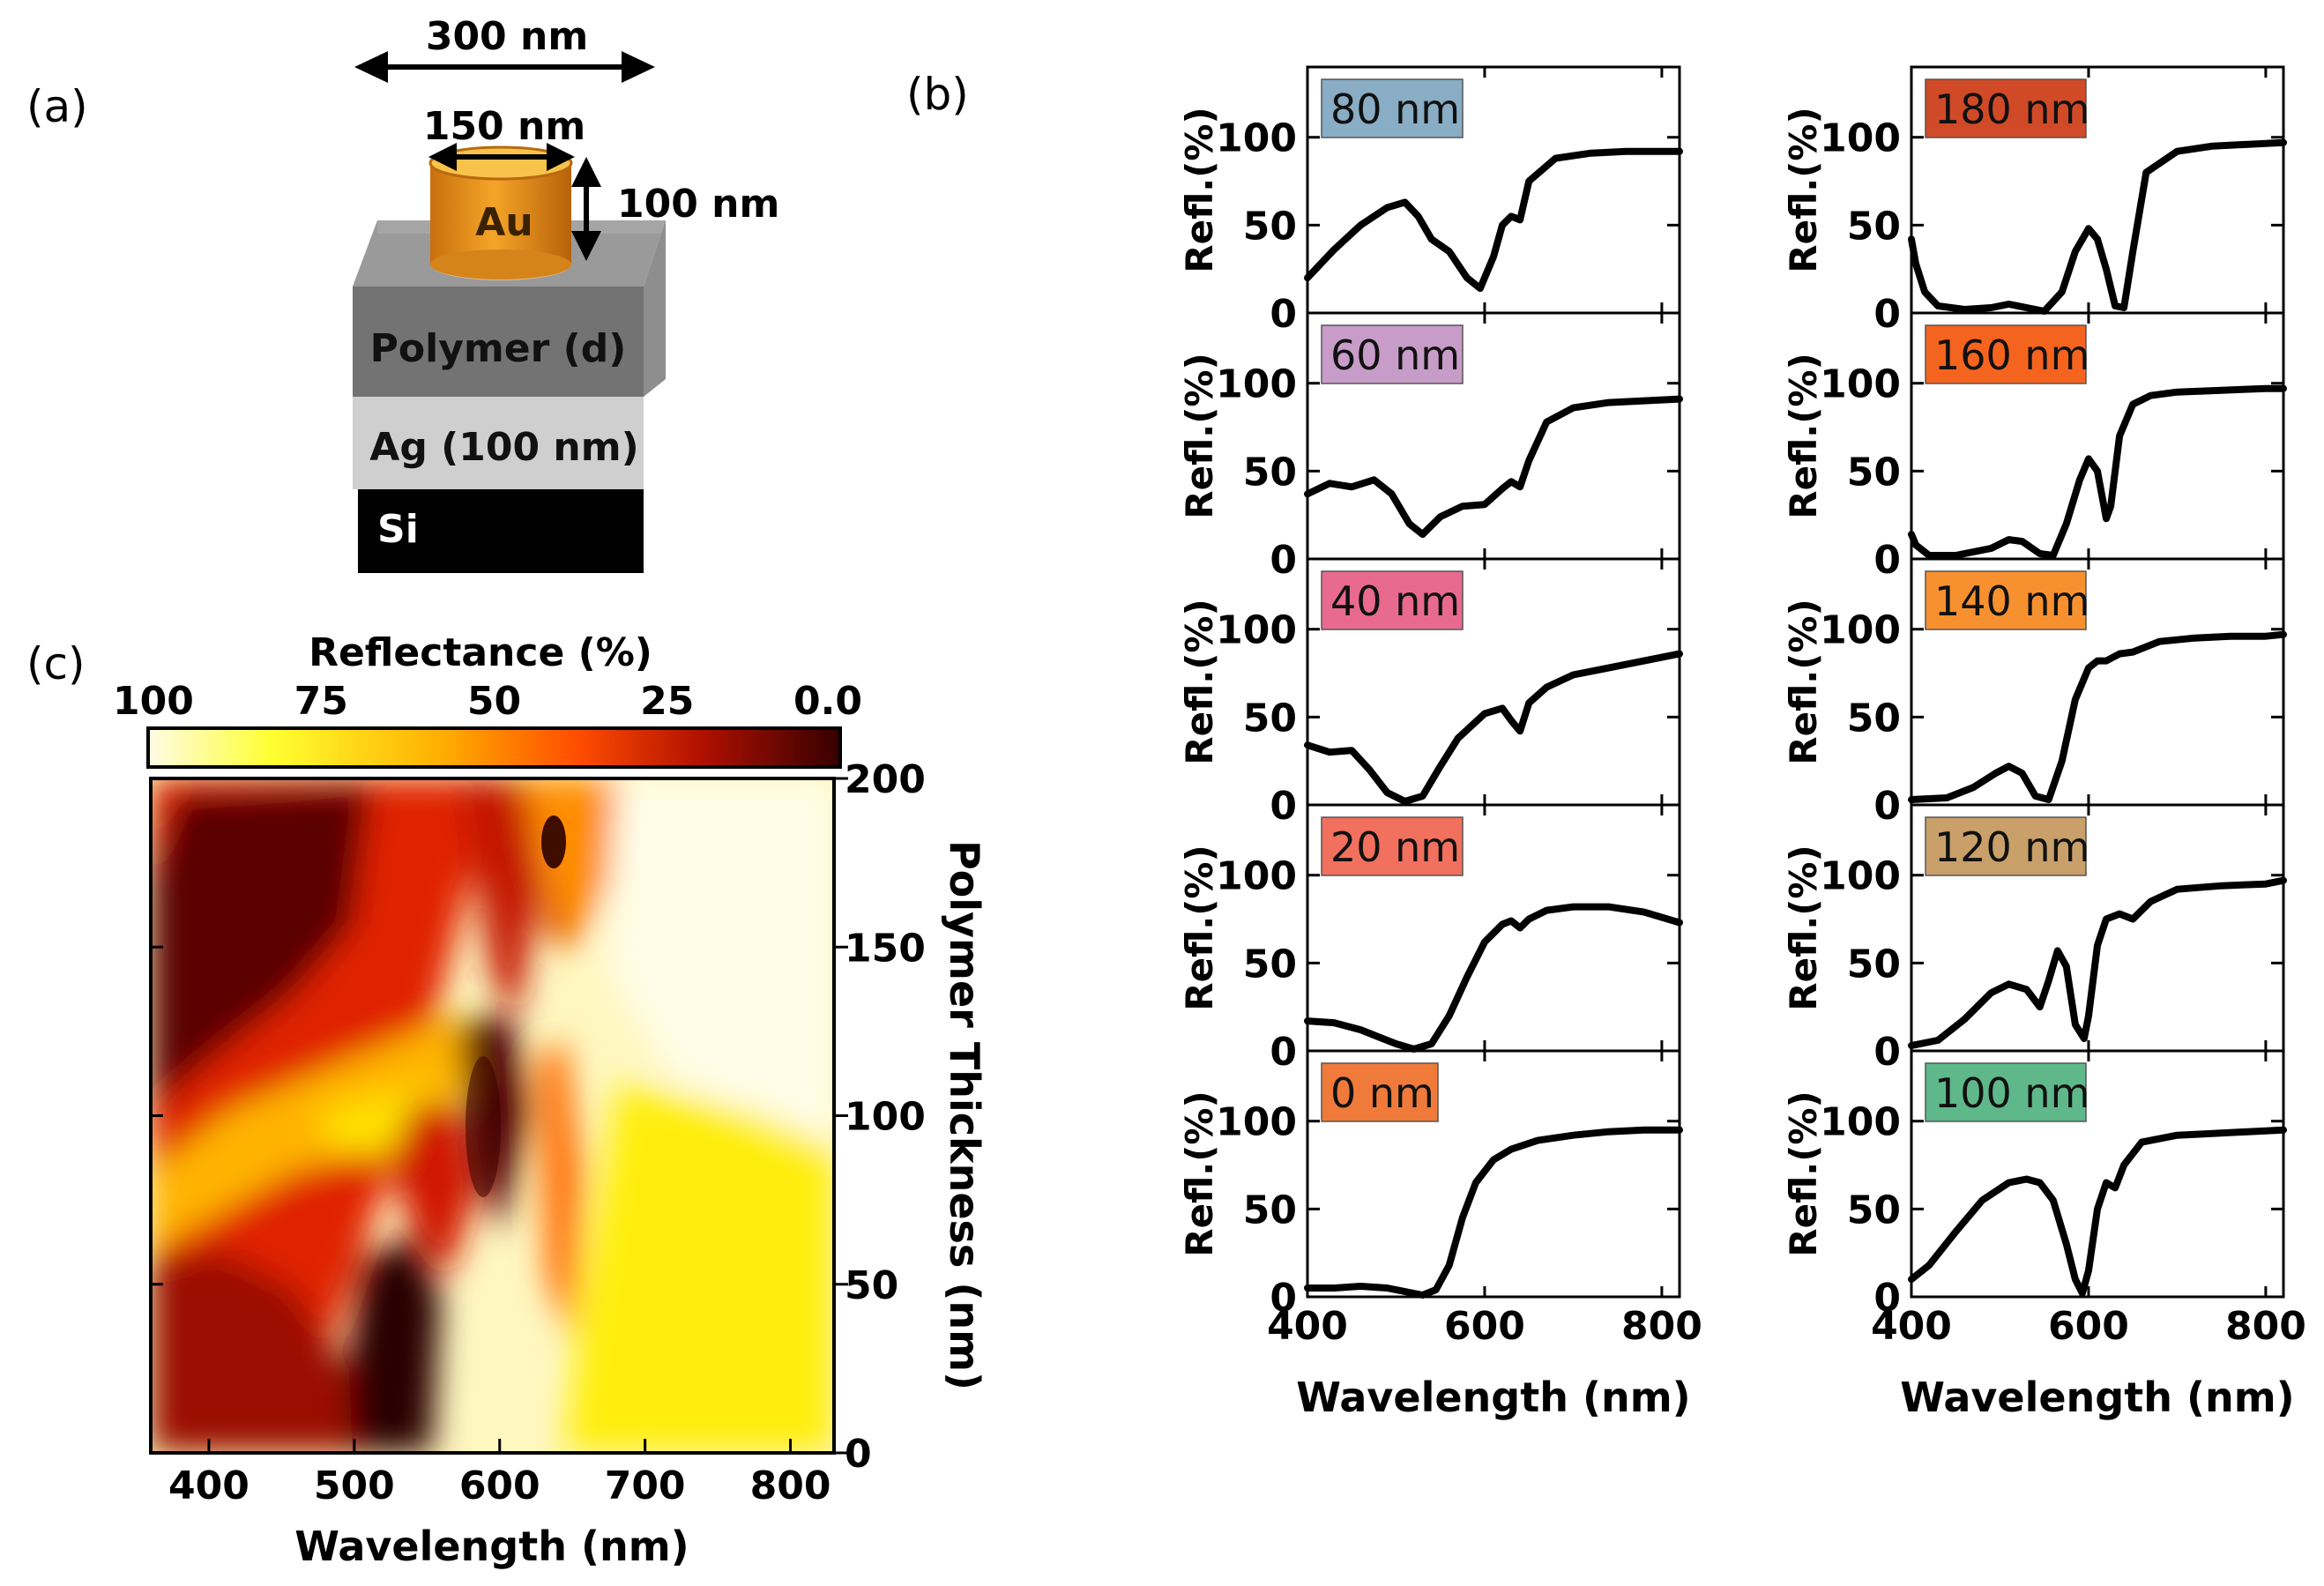 The image size is (2324, 1586). I want to click on heatmap-y-tick-label: 150, so click(885, 948).